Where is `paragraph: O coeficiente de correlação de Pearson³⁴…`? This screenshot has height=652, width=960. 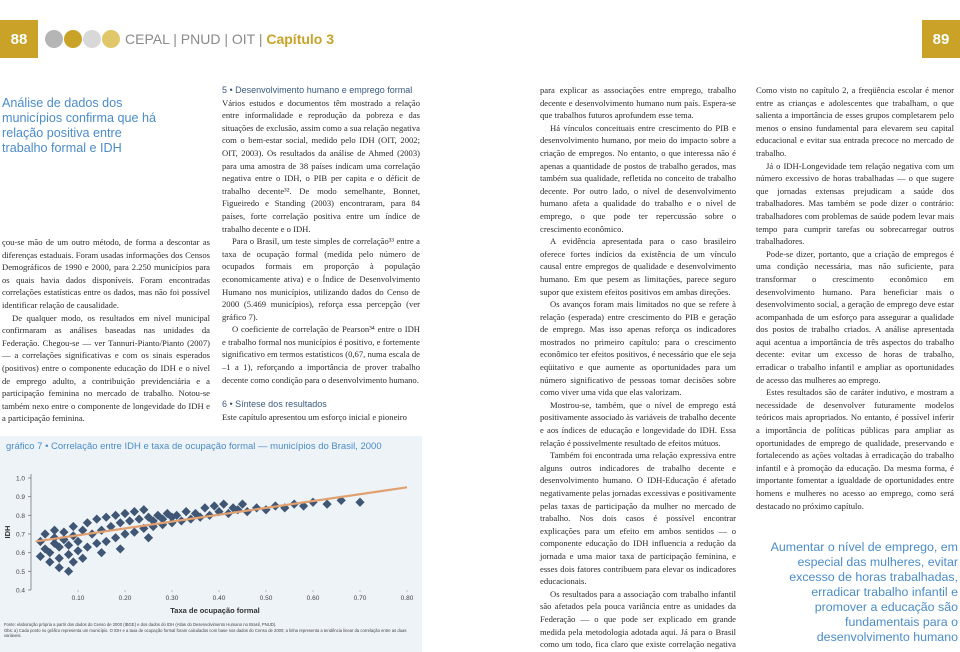 paragraph: O coeficiente de correlação de Pearson³⁴… is located at coordinates (321, 354).